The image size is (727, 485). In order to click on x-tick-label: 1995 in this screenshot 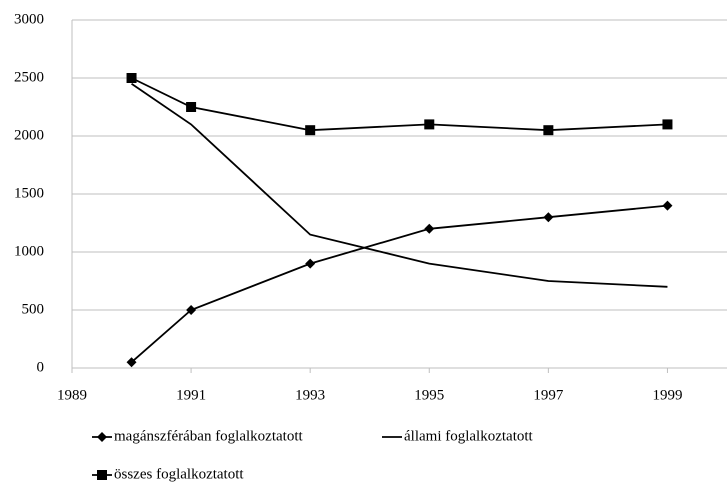, I will do `click(429, 395)`.